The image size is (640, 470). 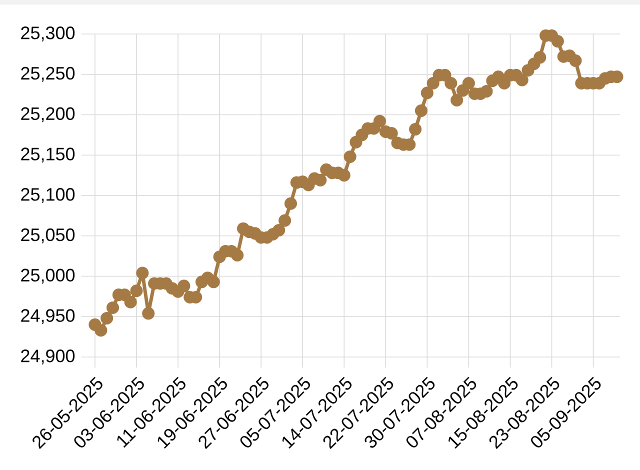 I want to click on y-tick-label: 24,950, so click(x=48, y=316).